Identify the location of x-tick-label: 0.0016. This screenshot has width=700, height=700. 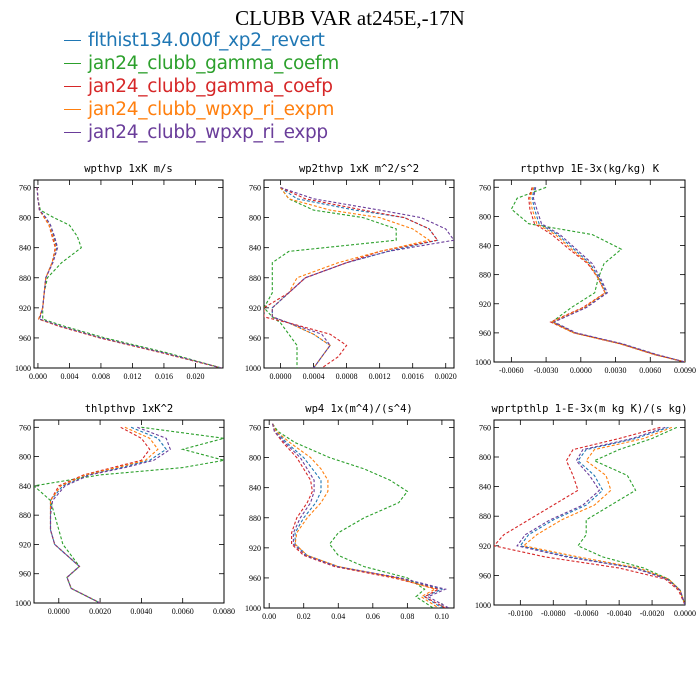
(413, 376).